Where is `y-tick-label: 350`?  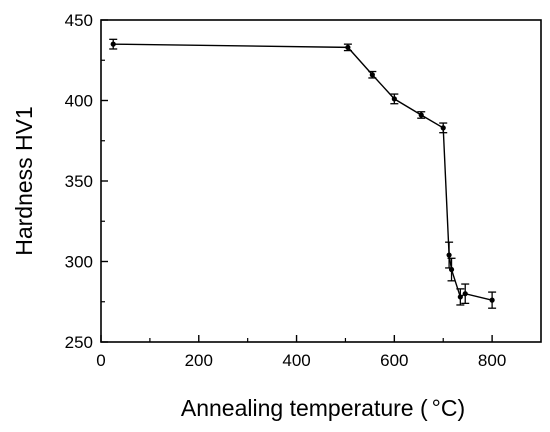
y-tick-label: 350 is located at coordinates (79, 181).